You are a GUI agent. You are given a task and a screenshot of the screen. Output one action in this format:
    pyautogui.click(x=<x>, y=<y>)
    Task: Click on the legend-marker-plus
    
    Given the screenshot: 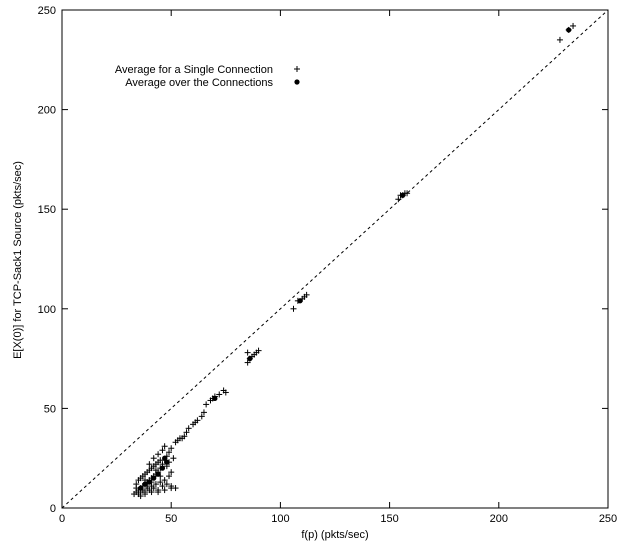 What is the action you would take?
    pyautogui.click(x=297, y=69)
    